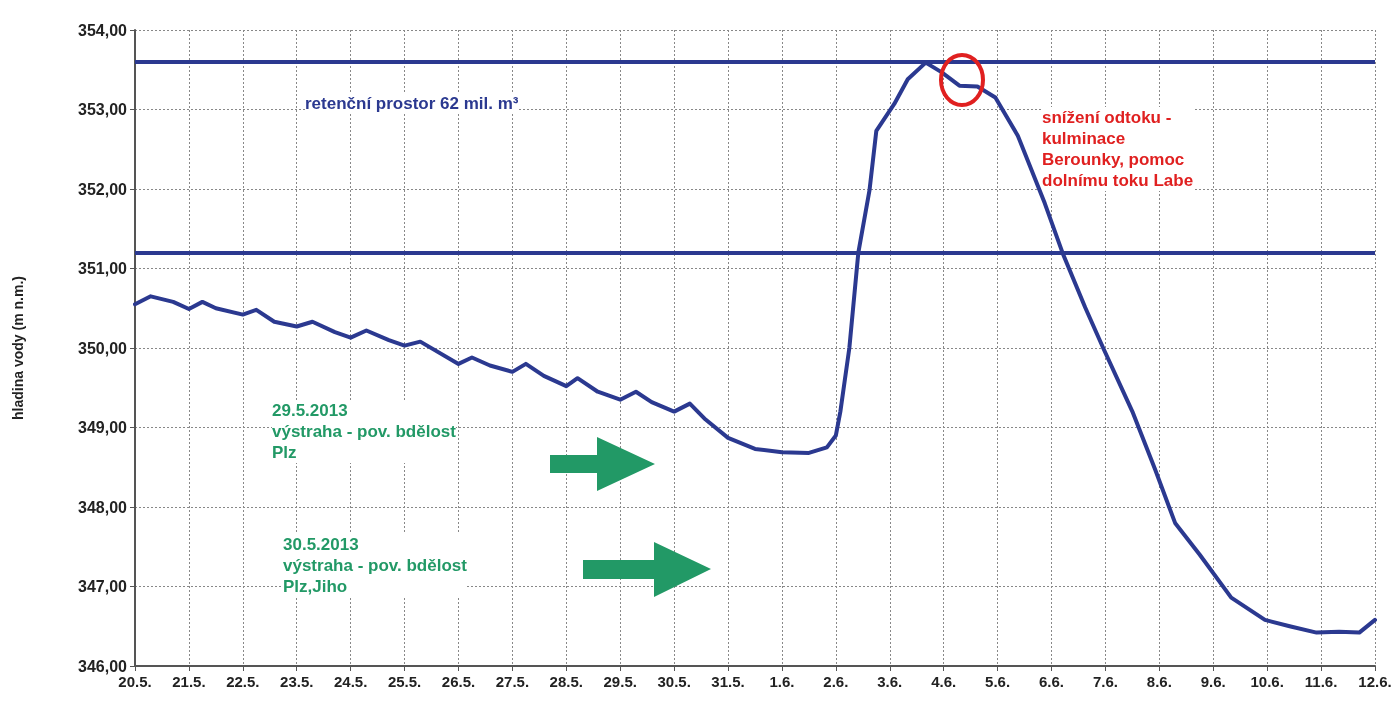 This screenshot has height=706, width=1400. I want to click on x-tick-label: 2.6., so click(836, 681).